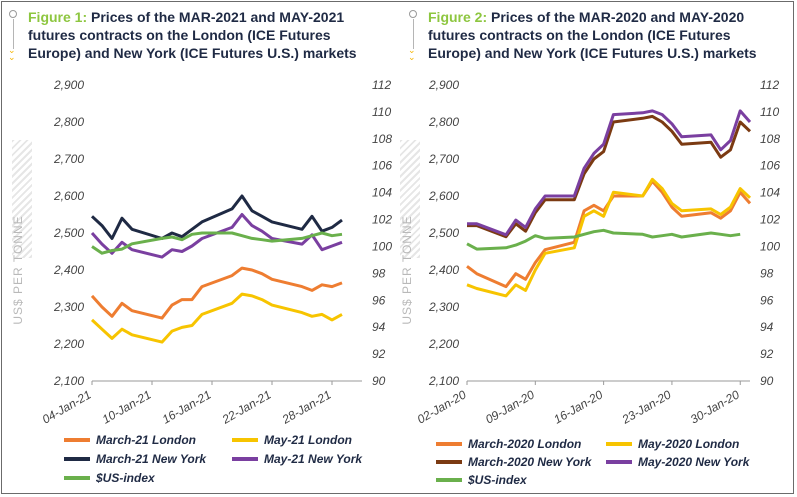 The height and width of the screenshot is (497, 797). What do you see at coordinates (13, 36) in the screenshot?
I see `timeline-marker-icon: ⌄ ⌄` at bounding box center [13, 36].